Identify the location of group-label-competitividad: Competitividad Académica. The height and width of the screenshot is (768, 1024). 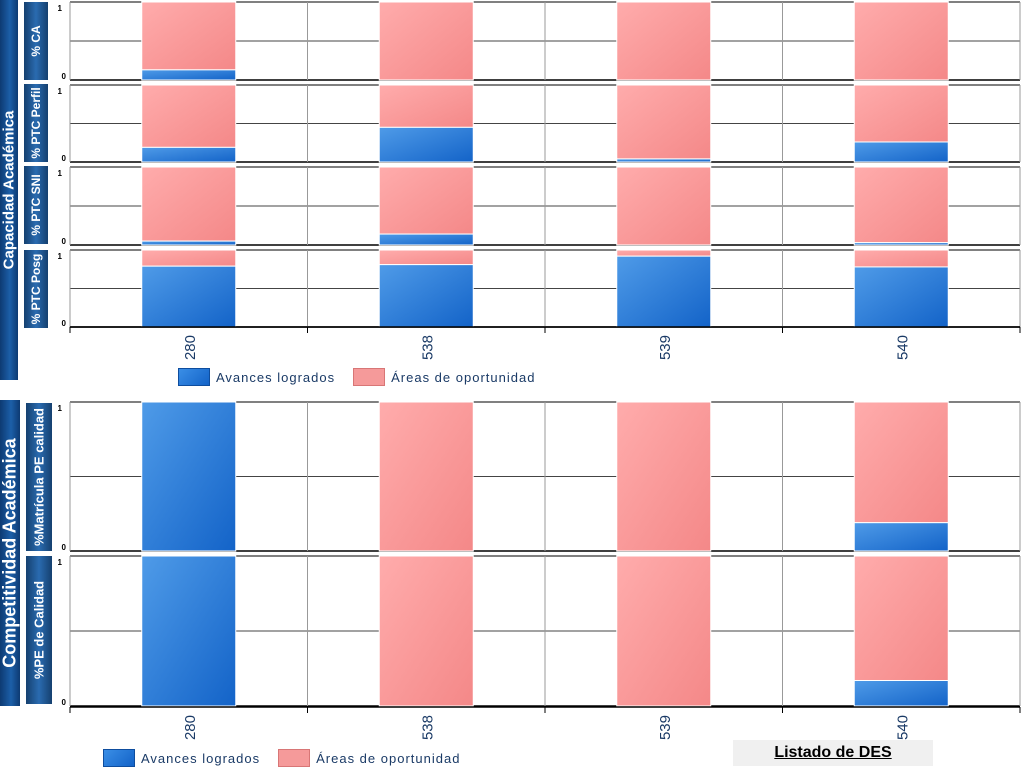
(10, 553).